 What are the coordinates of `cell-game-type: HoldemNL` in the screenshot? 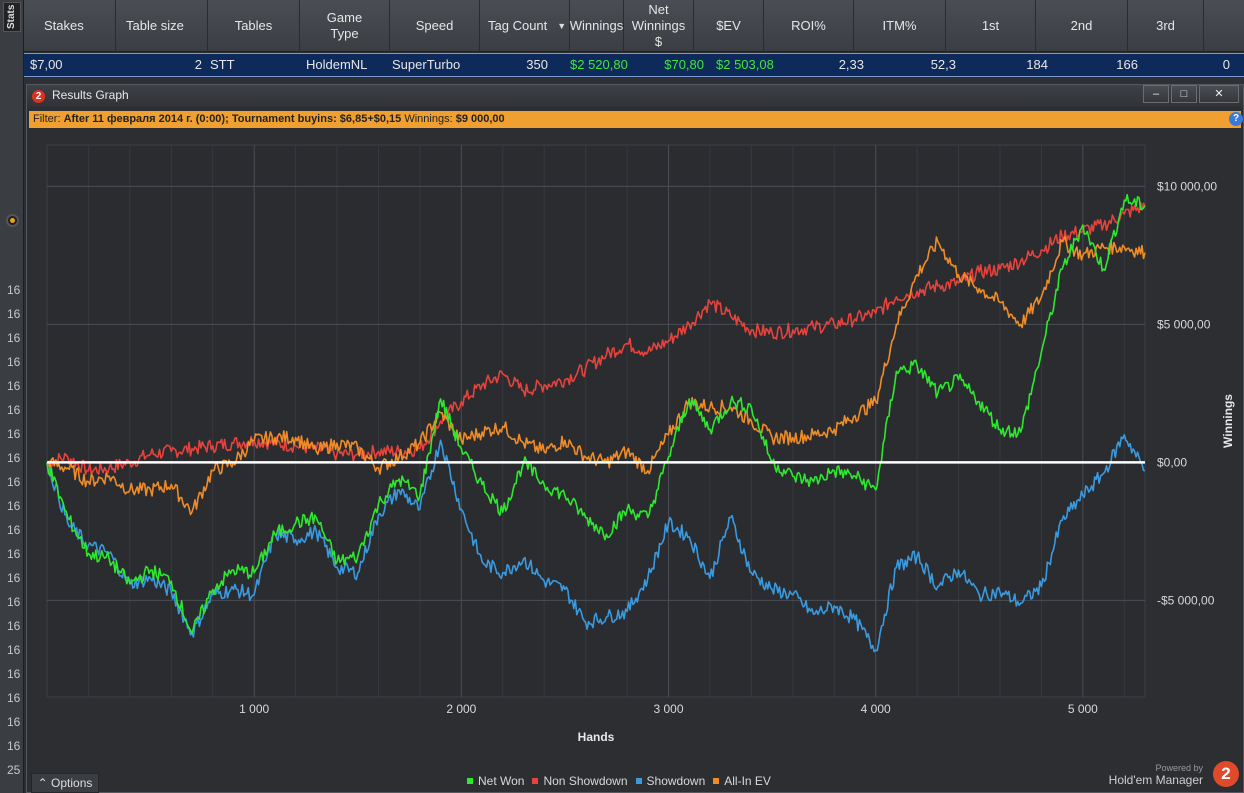 It's located at (337, 64).